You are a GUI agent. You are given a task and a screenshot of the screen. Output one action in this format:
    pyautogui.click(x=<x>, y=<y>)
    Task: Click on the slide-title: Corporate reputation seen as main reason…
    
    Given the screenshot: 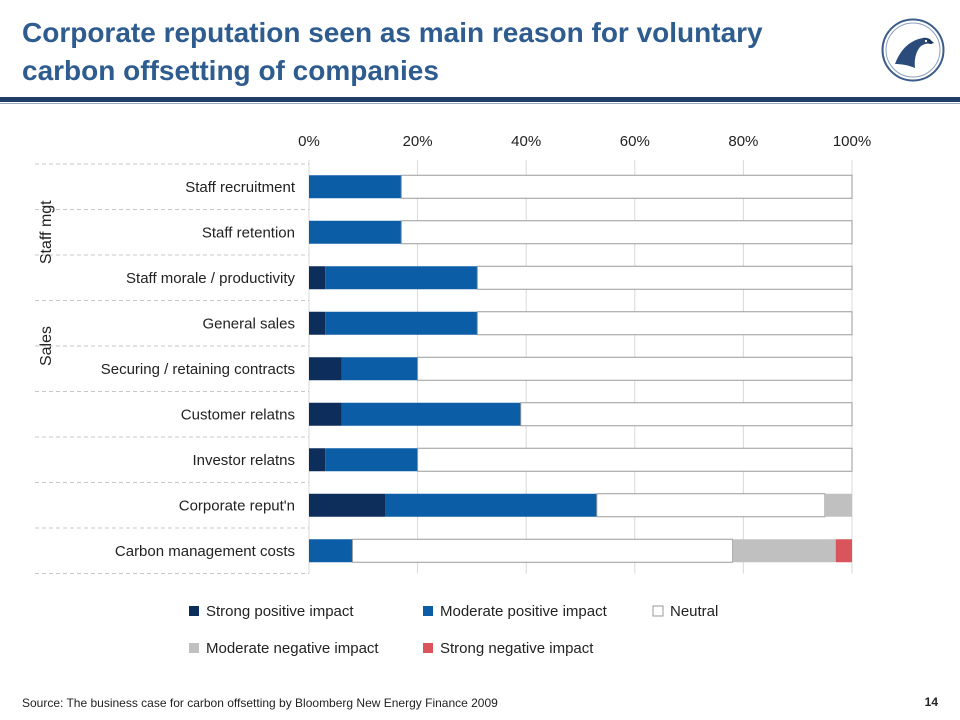 What is the action you would take?
    pyautogui.click(x=447, y=52)
    